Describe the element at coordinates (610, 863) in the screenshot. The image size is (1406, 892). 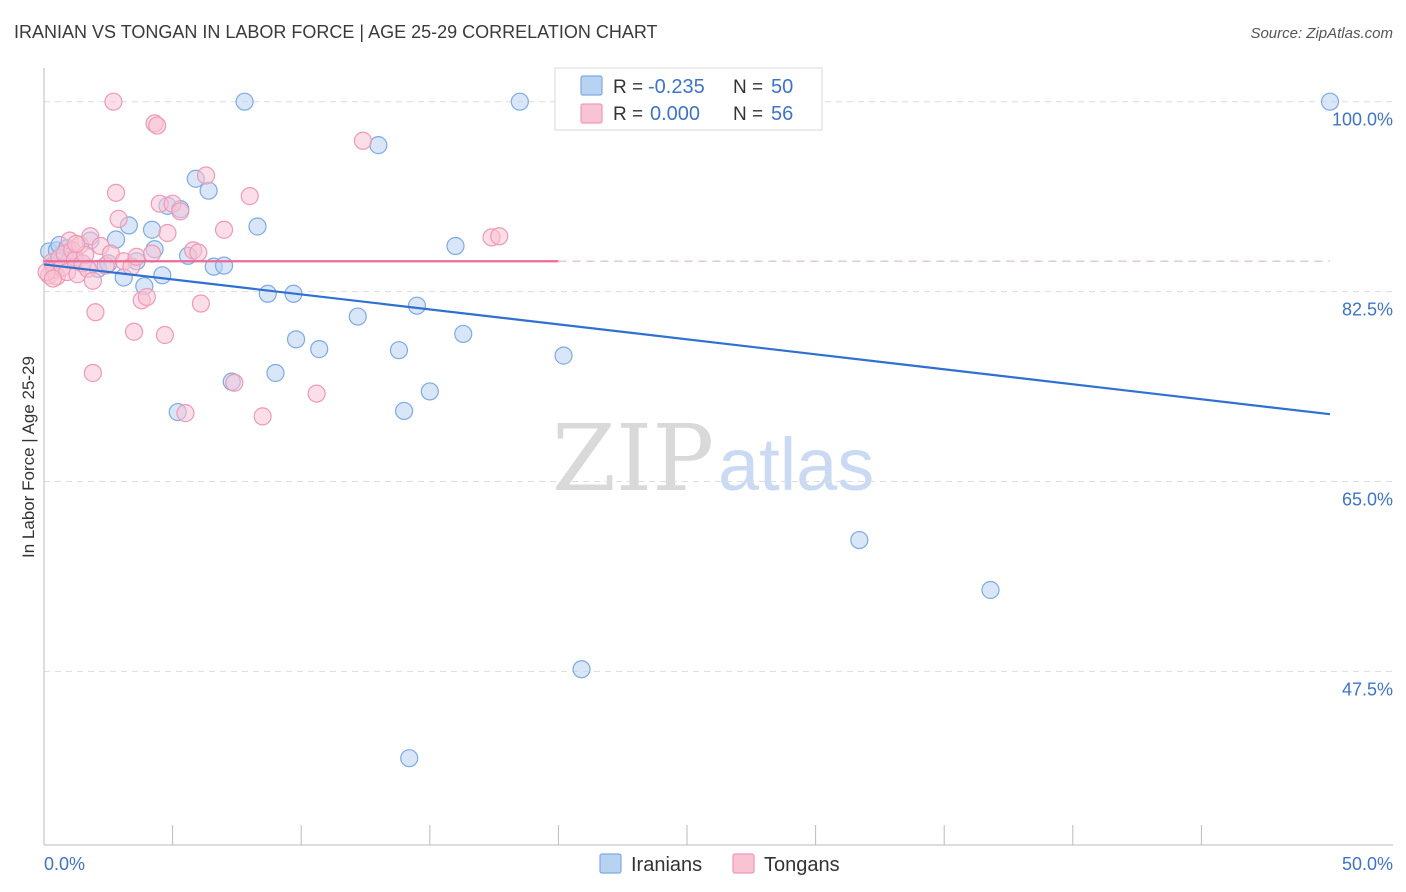
I see `legend-swatch-iranians` at that location.